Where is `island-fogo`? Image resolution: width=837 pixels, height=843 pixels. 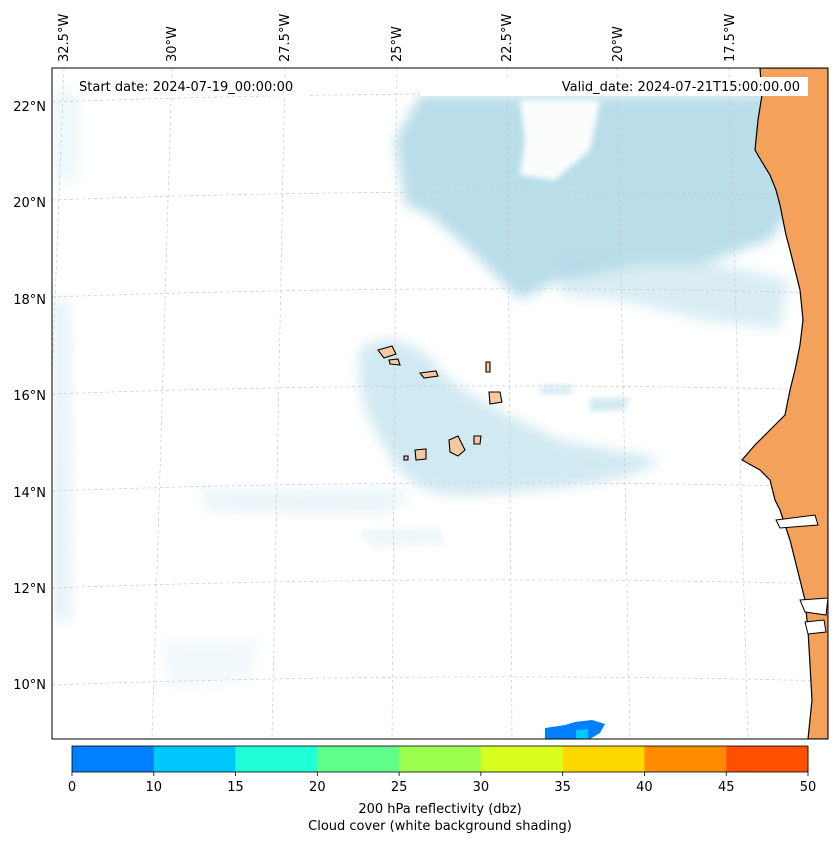 island-fogo is located at coordinates (420, 454).